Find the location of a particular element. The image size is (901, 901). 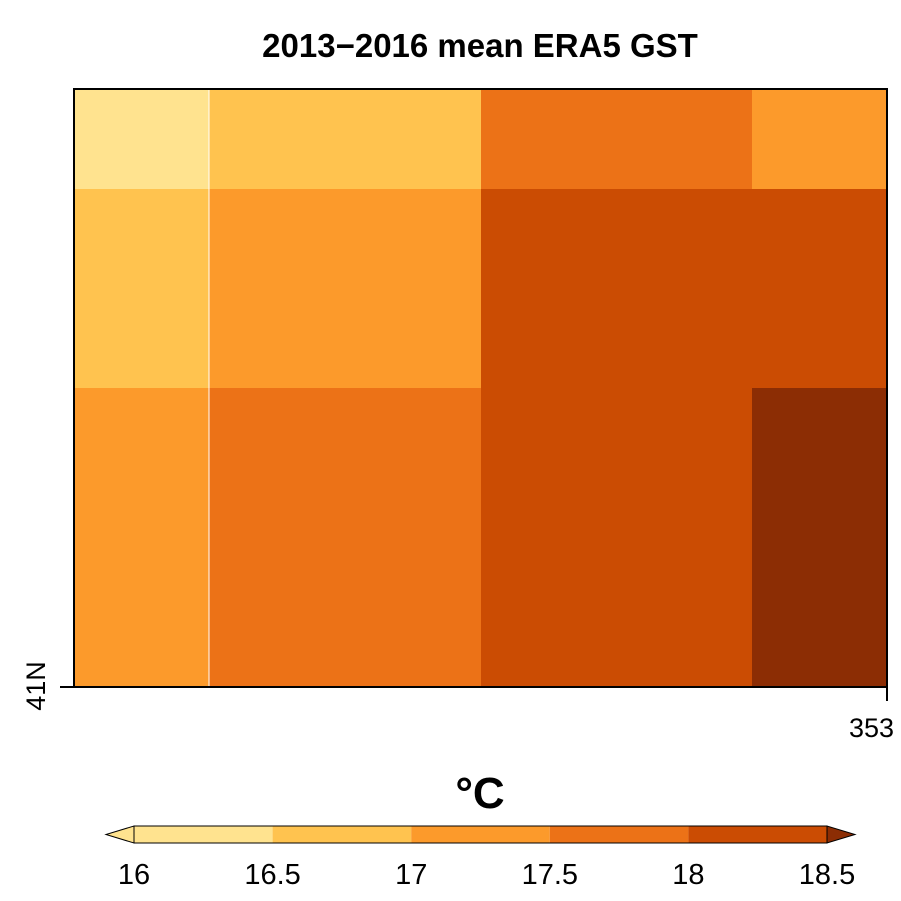

colorbar-label: °C is located at coordinates (479, 793).